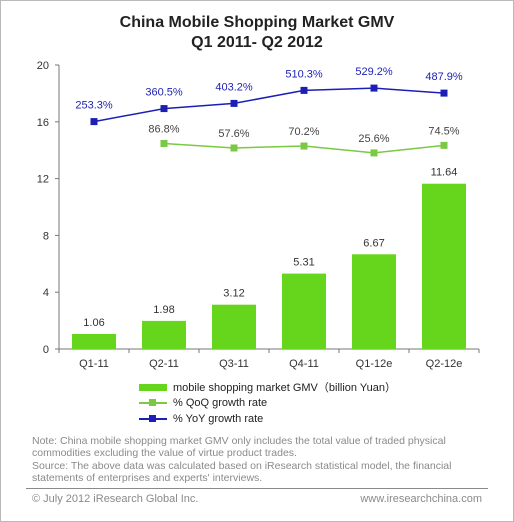 This screenshot has width=514, height=522. What do you see at coordinates (234, 87) in the screenshot?
I see `yoy-data-label: 403.2%` at bounding box center [234, 87].